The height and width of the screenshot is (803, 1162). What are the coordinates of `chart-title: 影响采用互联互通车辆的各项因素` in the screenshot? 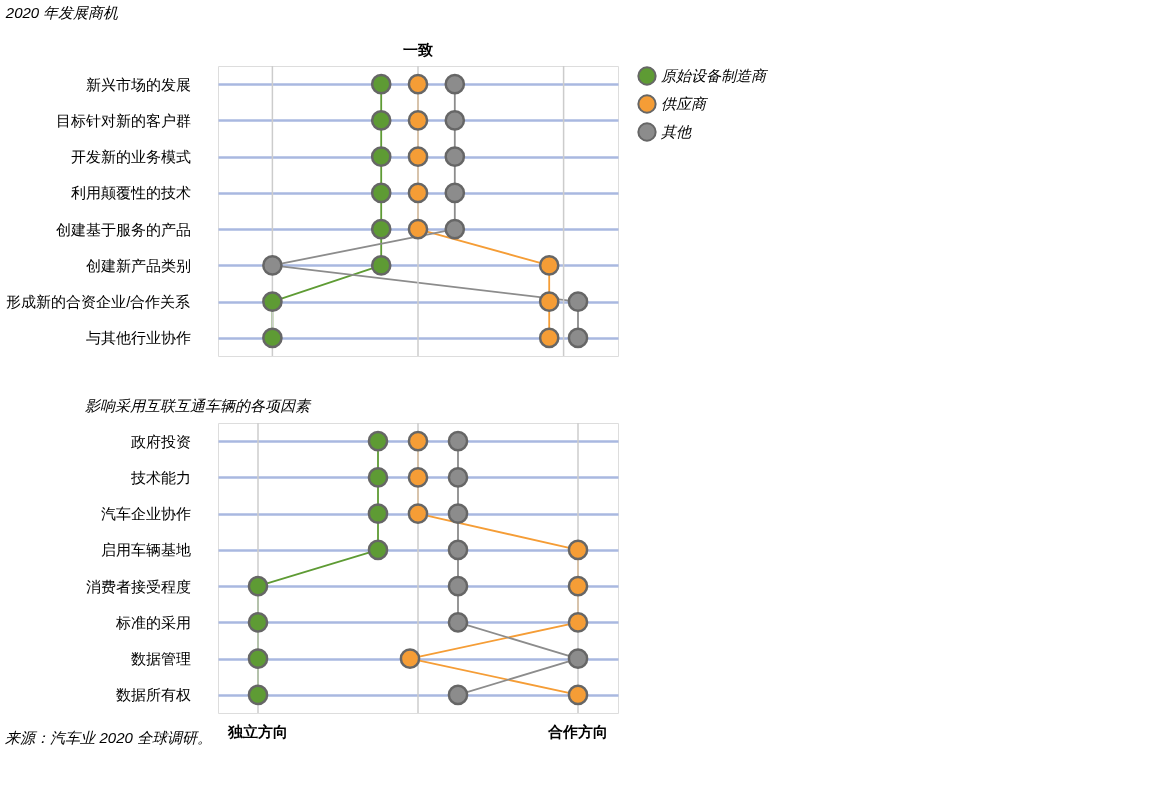 It's located at (198, 406).